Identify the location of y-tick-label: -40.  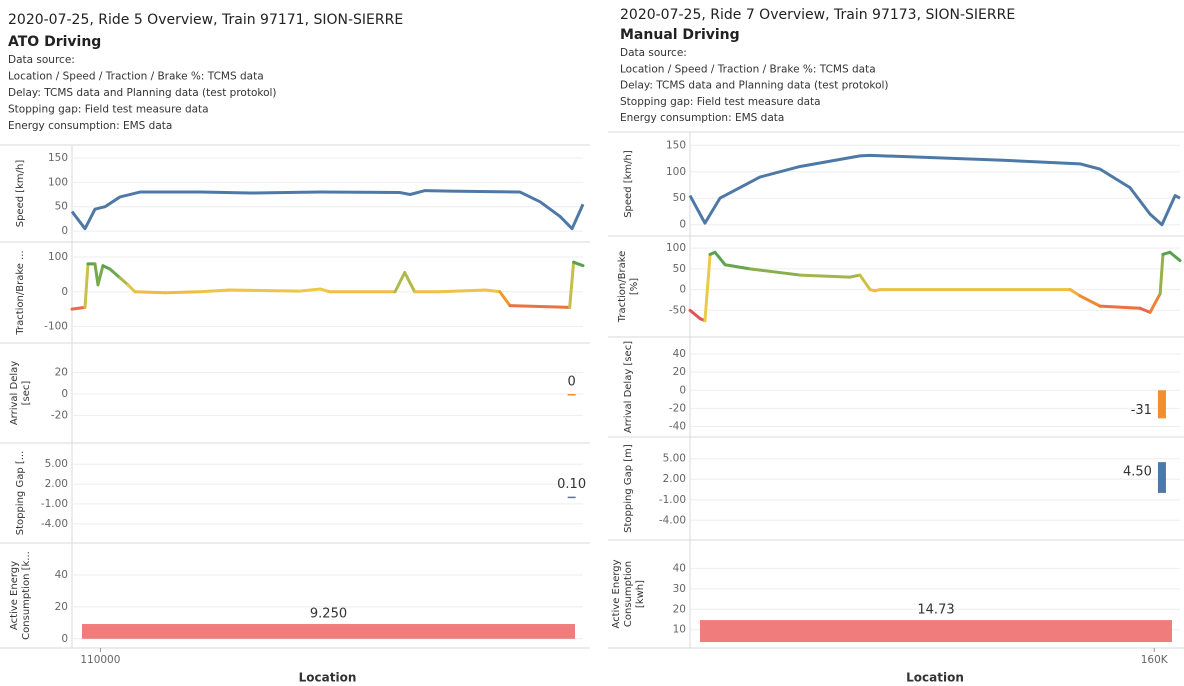
(677, 426).